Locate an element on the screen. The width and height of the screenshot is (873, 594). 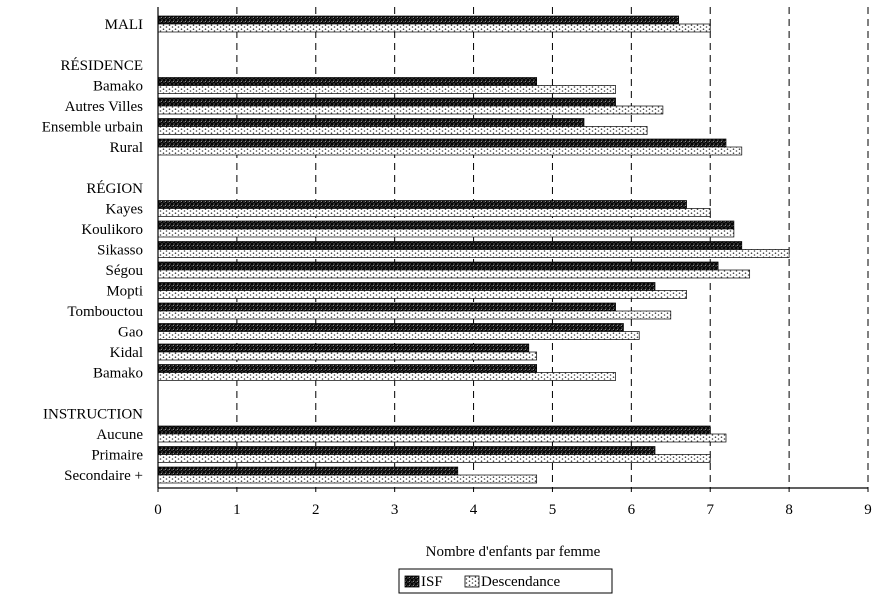
category-label: Koulikoro is located at coordinates (112, 230).